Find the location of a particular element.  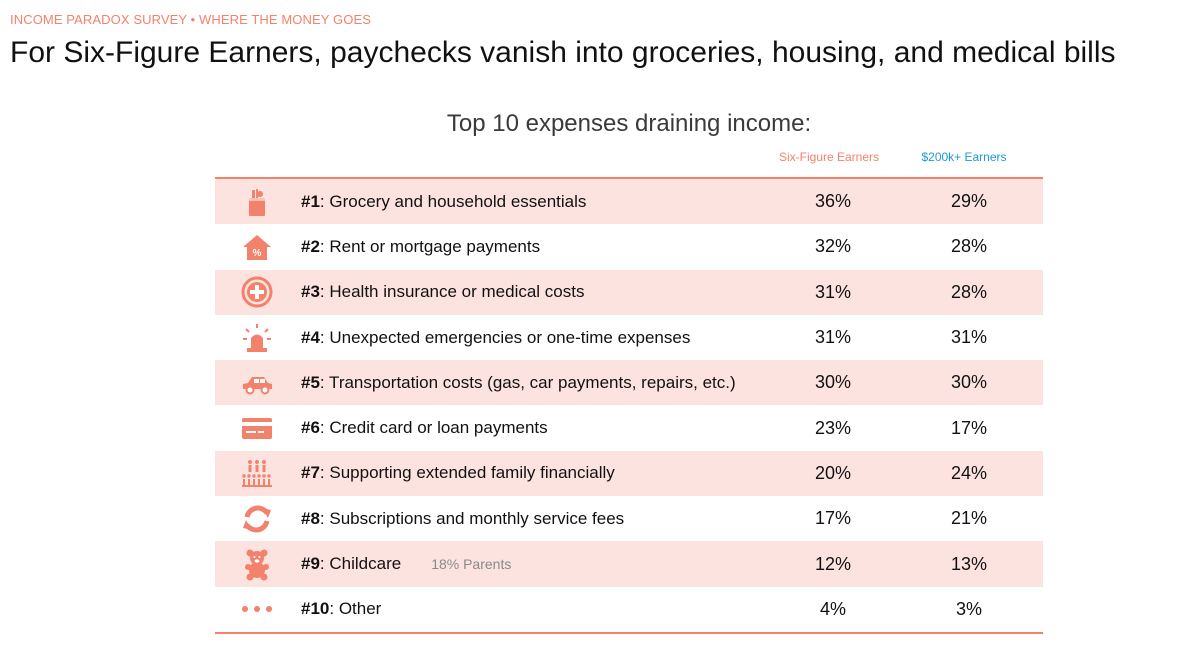

row-text: : Subscriptions and monthly service fees is located at coordinates (472, 518).